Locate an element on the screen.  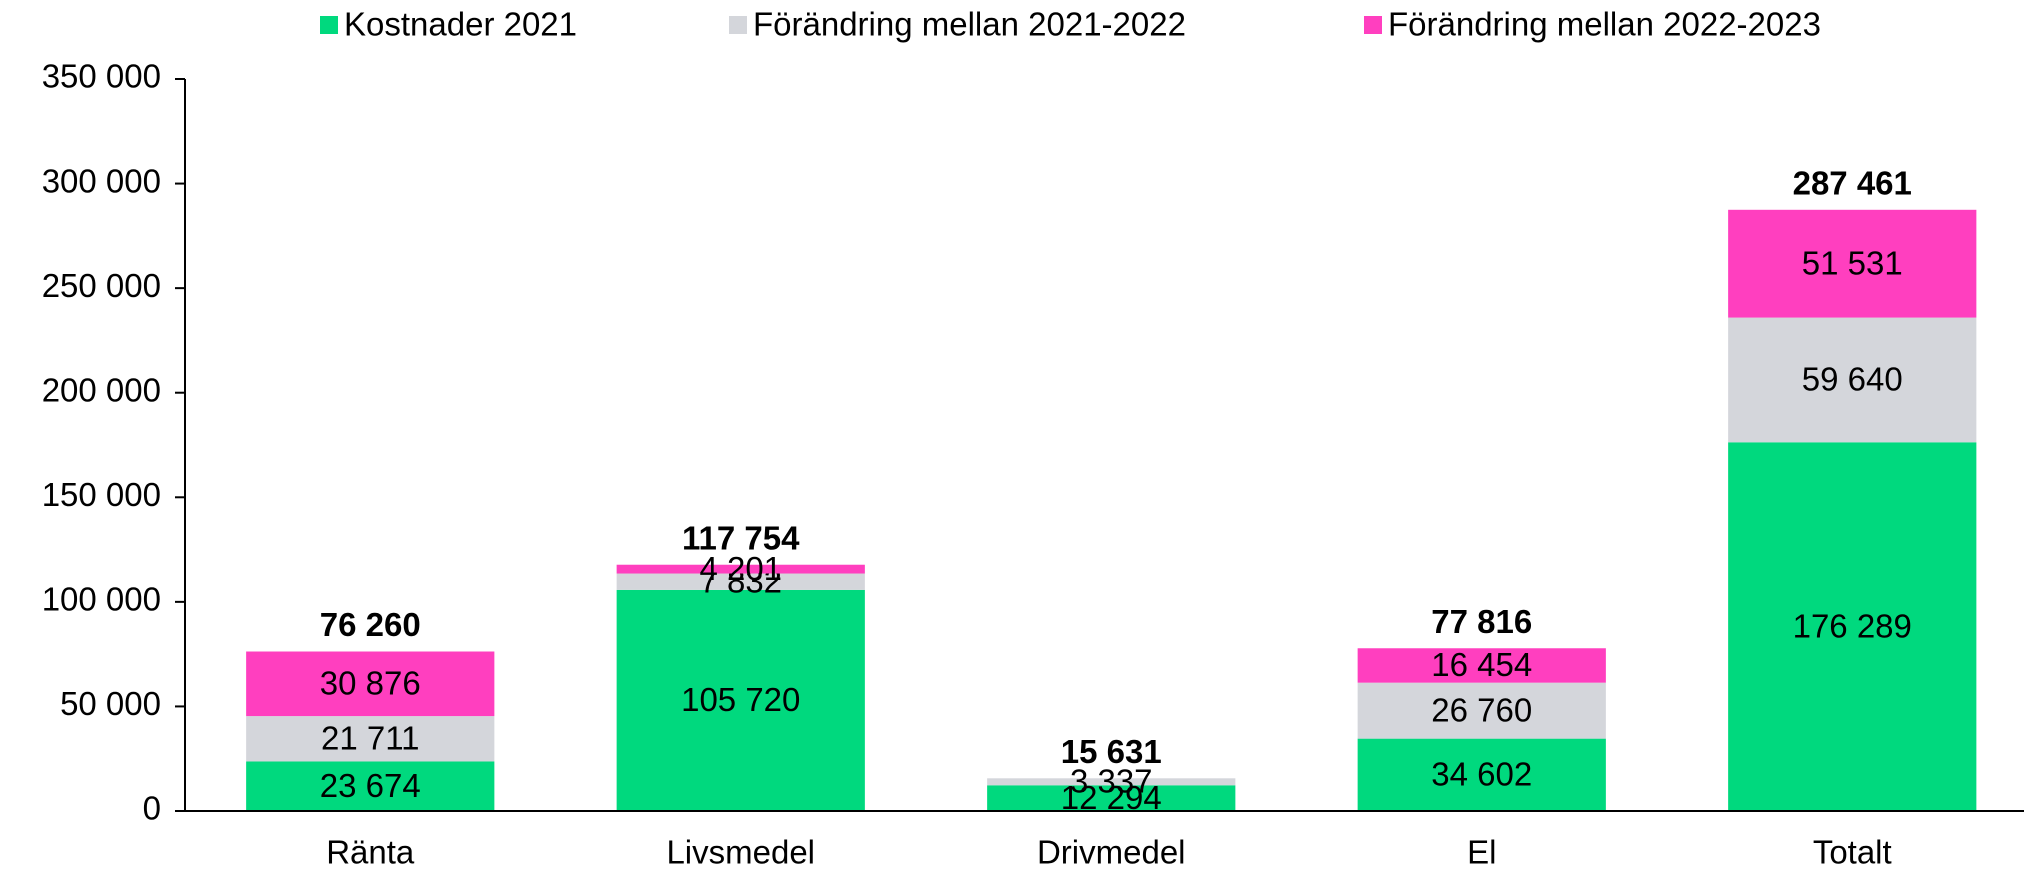
data-label: 23 674 is located at coordinates (370, 785).